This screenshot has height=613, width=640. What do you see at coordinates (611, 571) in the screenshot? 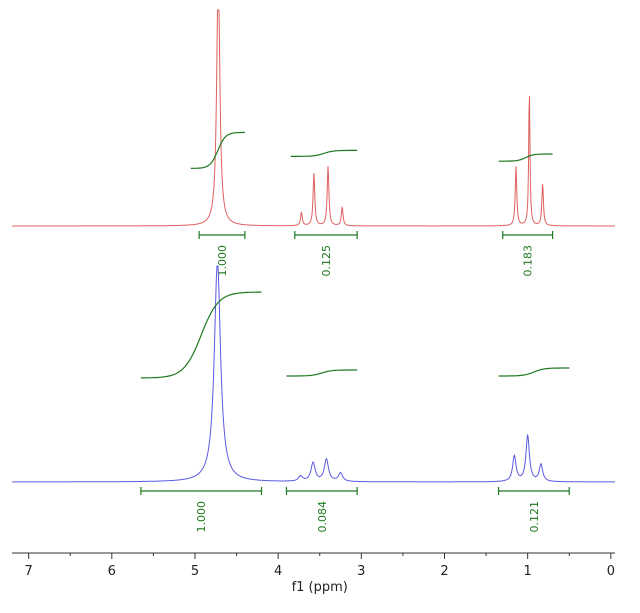
I see `x-axis-tick-label: 0` at bounding box center [611, 571].